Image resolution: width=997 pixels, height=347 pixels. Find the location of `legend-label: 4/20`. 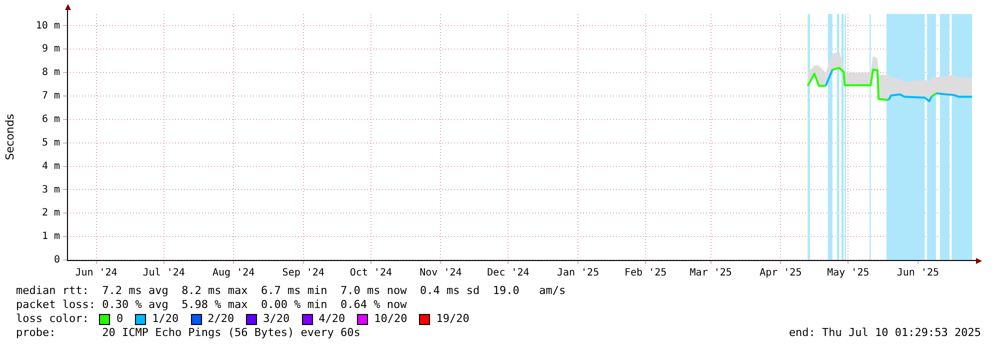

legend-label: 4/20 is located at coordinates (332, 319).